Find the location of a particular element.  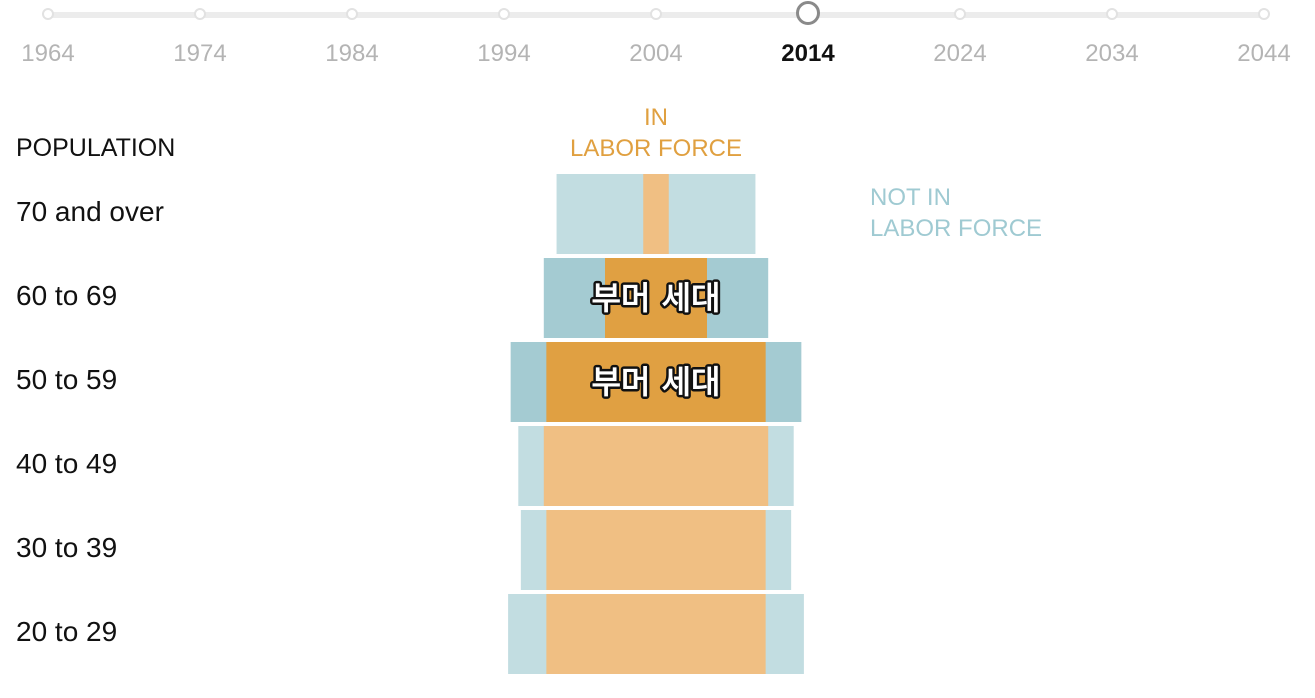

timeline-dot-1974 is located at coordinates (200, 14).